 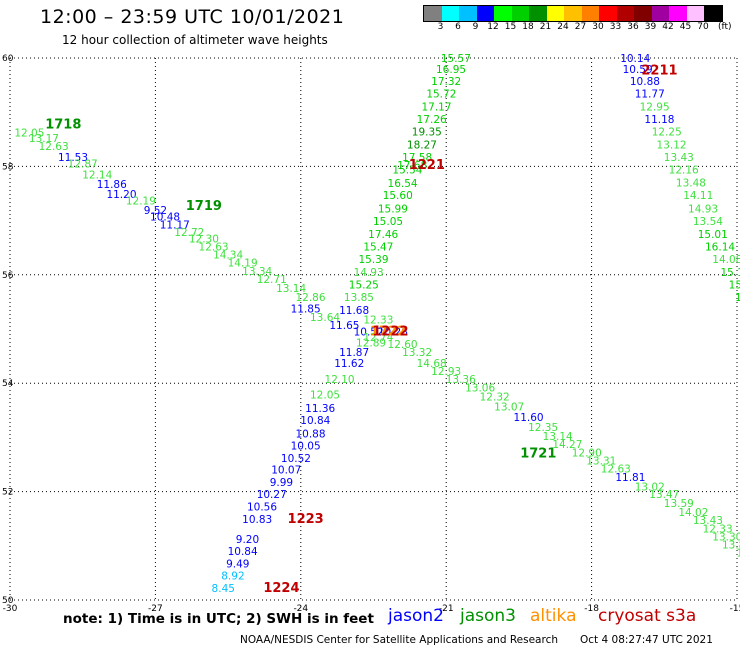 What do you see at coordinates (232, 576) in the screenshot?
I see `wave-height-value: 8.92` at bounding box center [232, 576].